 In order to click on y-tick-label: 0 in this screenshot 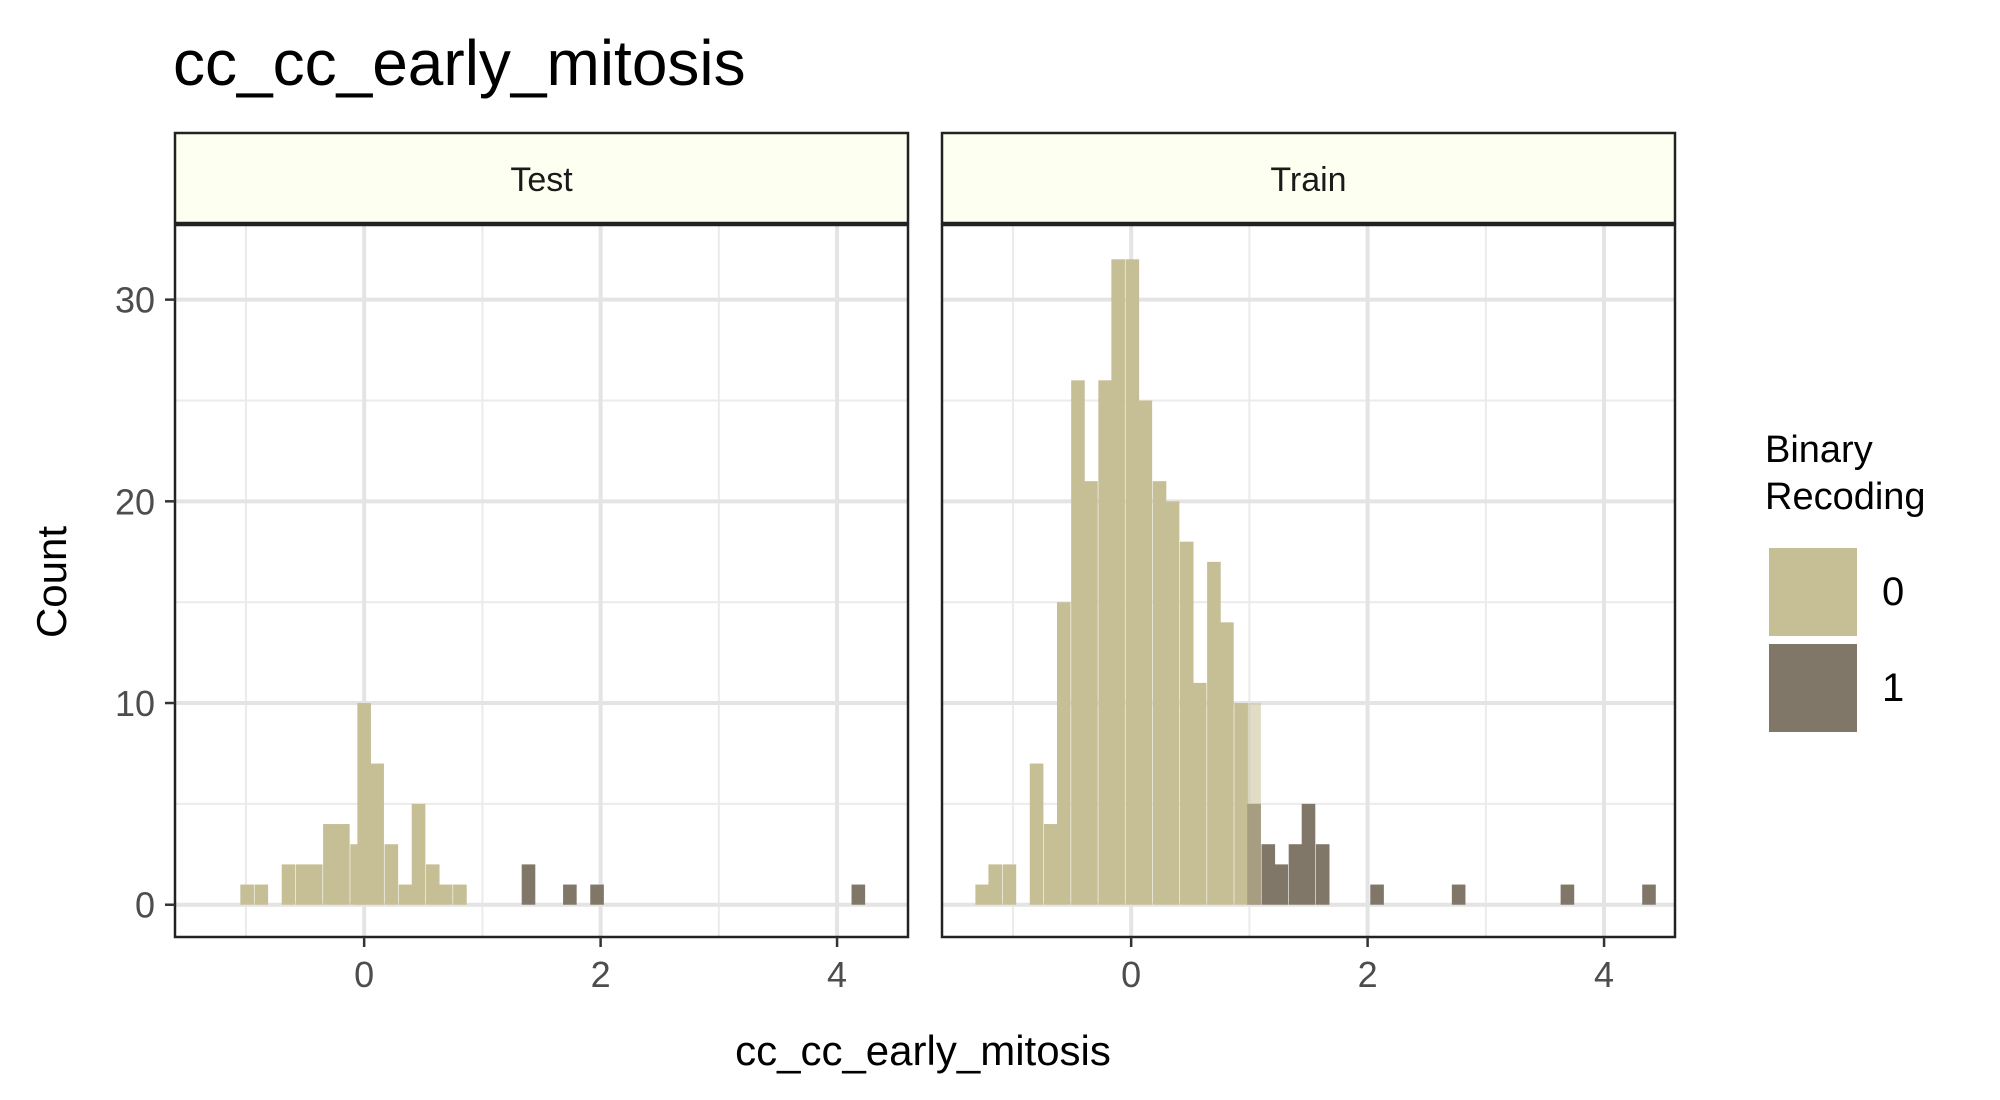, I will do `click(145, 905)`.